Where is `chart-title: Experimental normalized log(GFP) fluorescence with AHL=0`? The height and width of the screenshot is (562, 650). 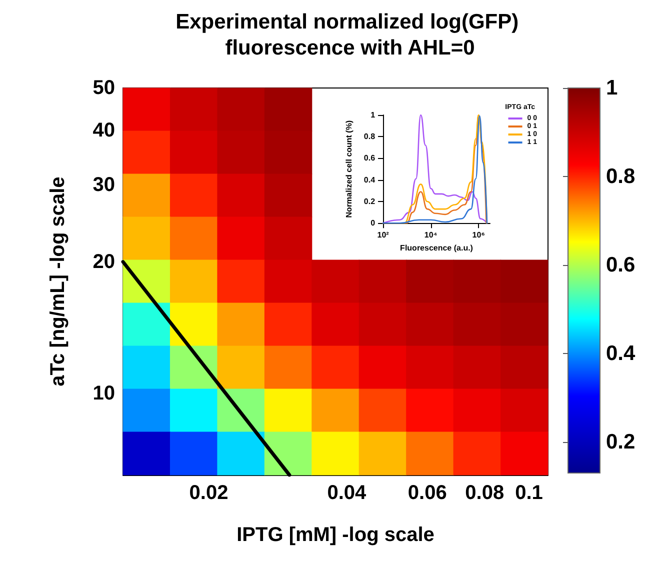
chart-title: Experimental normalized log(GFP) fluorescence with AHL=0 is located at coordinates (350, 35).